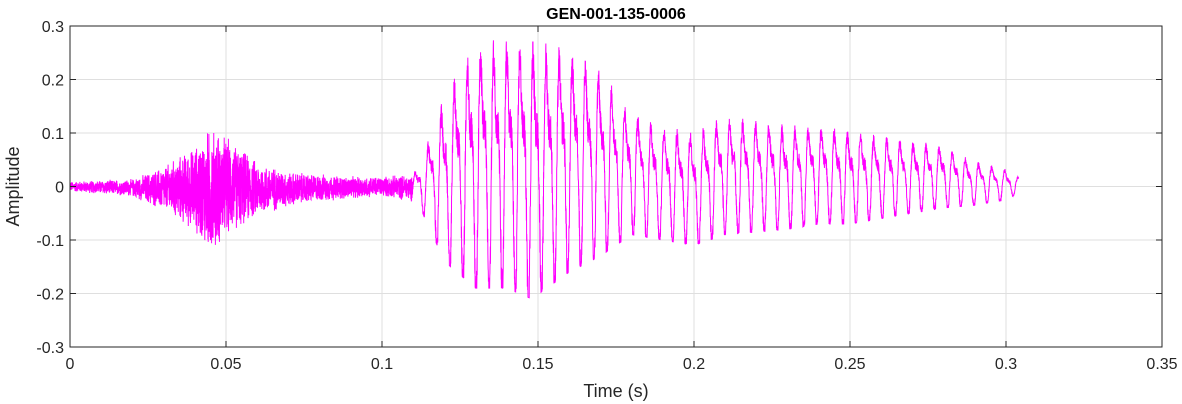  Describe the element at coordinates (1006, 364) in the screenshot. I see `x-tick-label: 0.3` at that location.